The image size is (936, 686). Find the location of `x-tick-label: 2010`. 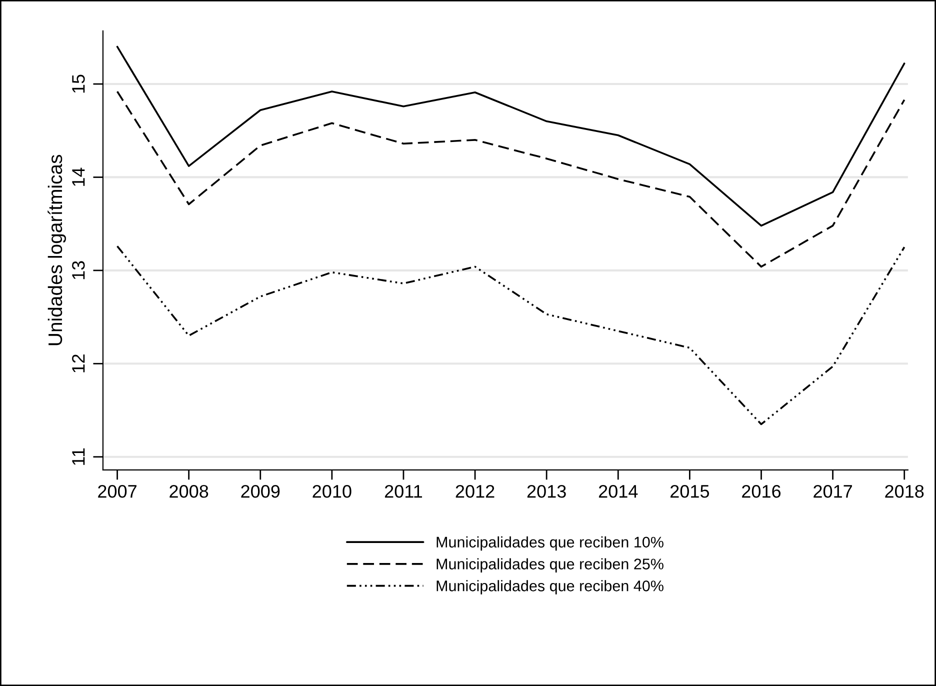

x-tick-label: 2010 is located at coordinates (332, 491).